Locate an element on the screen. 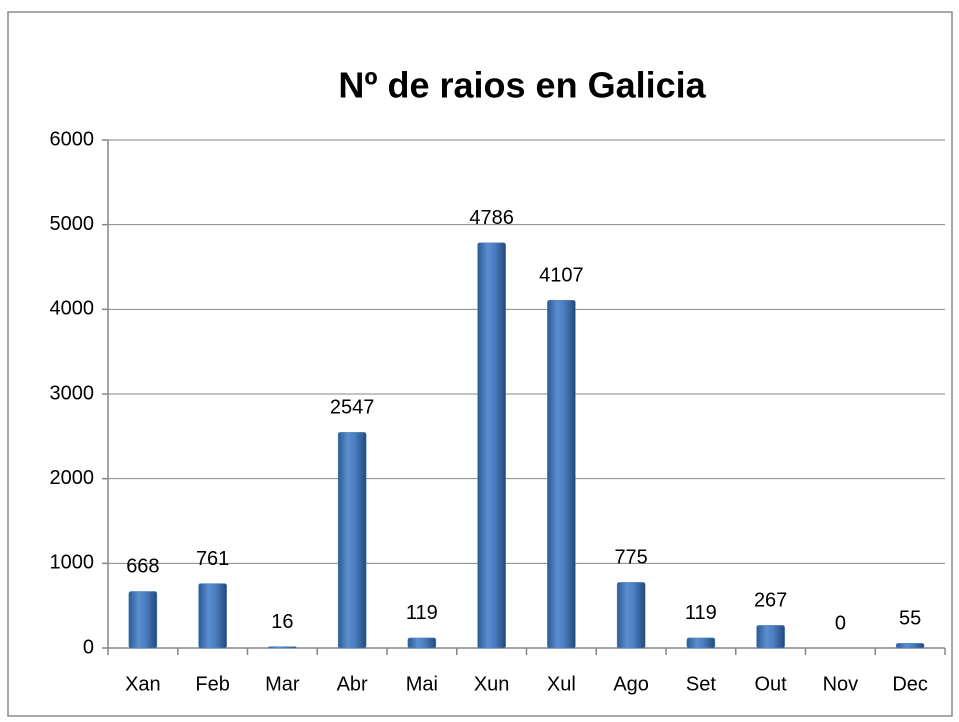 The image size is (959, 722). x-tick-label: Ago is located at coordinates (631, 684).